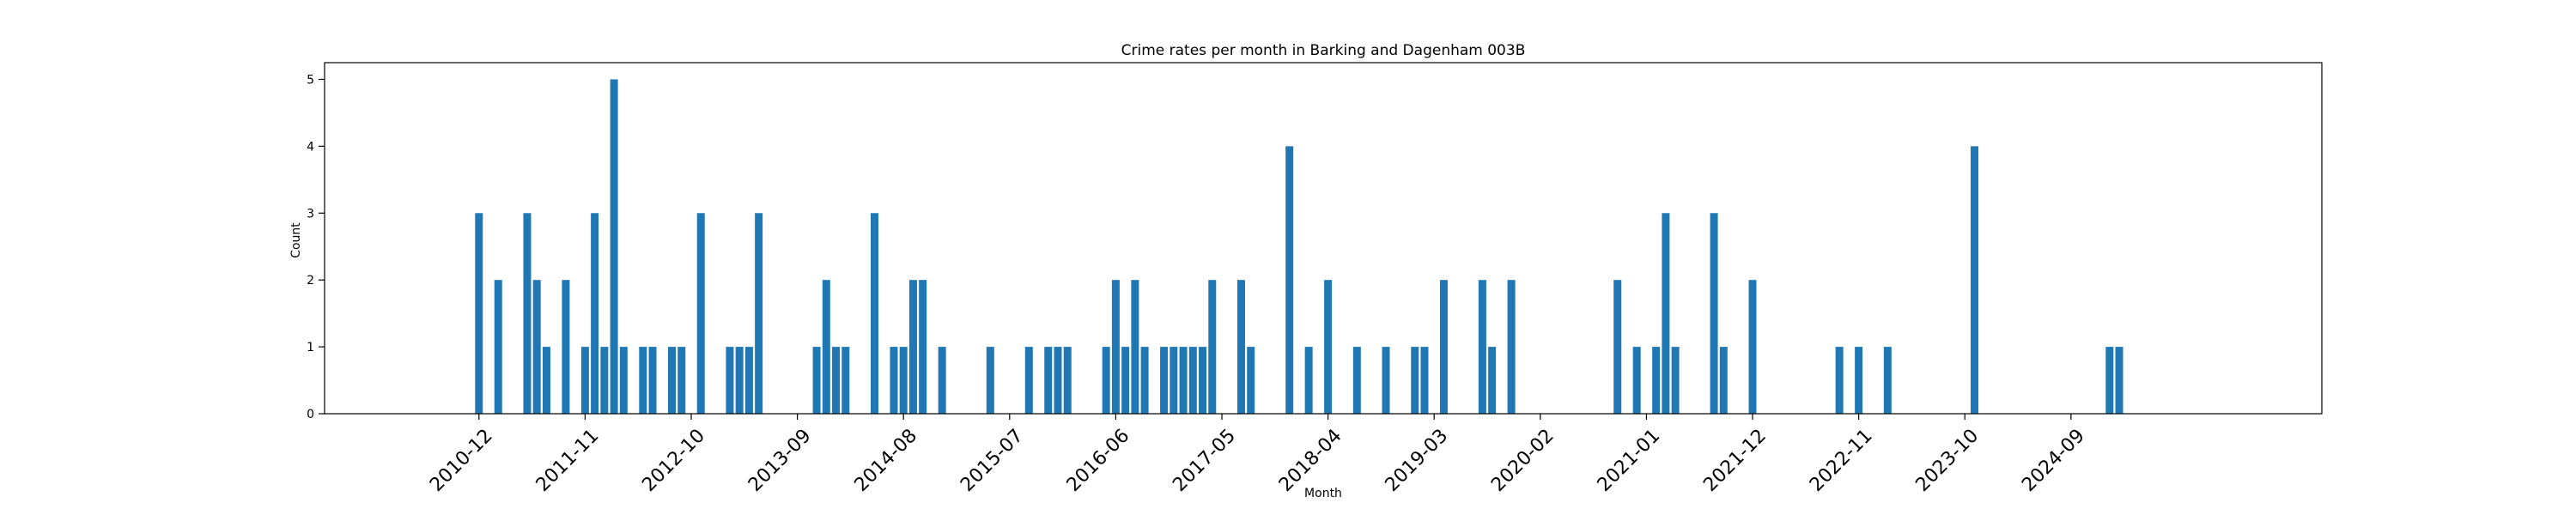 The image size is (2576, 515). What do you see at coordinates (311, 214) in the screenshot?
I see `y-tick-label: 3` at bounding box center [311, 214].